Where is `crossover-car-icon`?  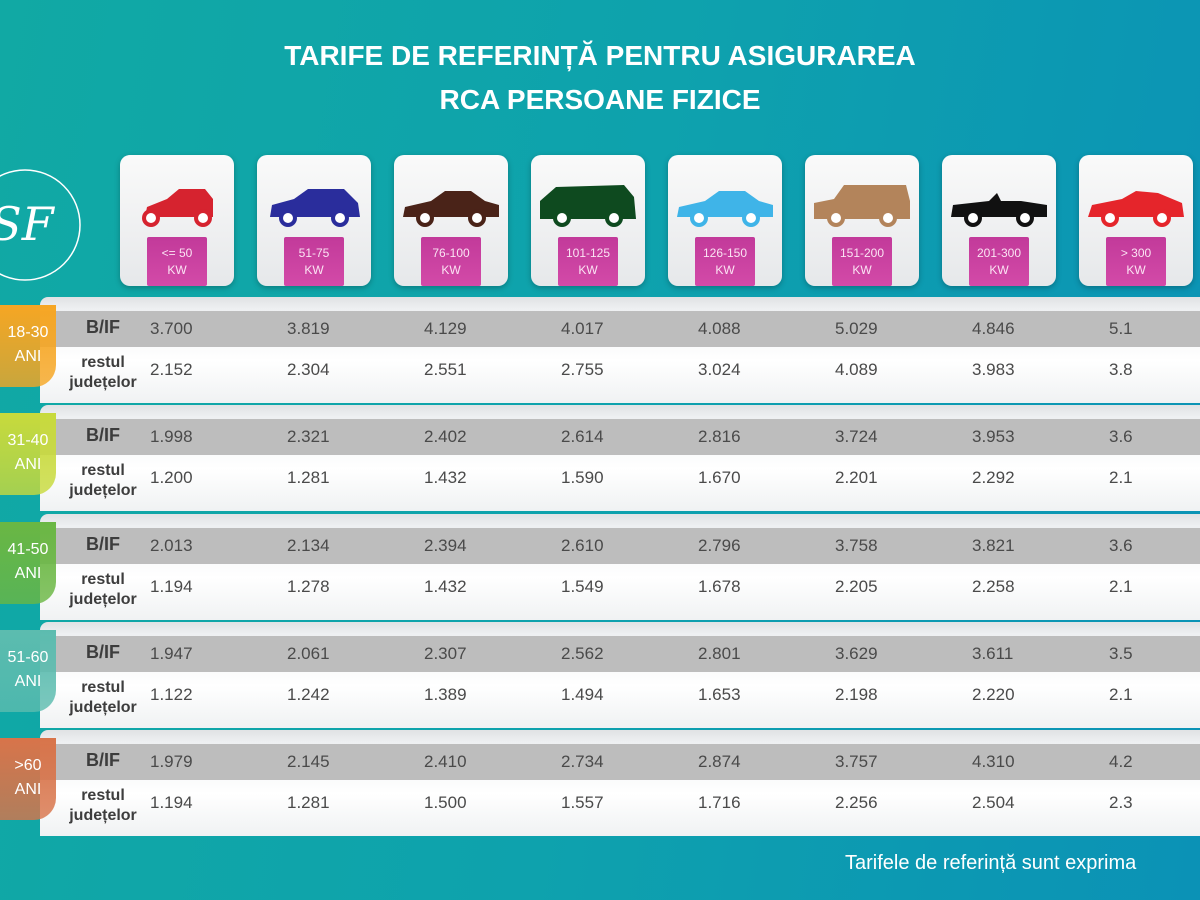
crossover-car-icon is located at coordinates (315, 208).